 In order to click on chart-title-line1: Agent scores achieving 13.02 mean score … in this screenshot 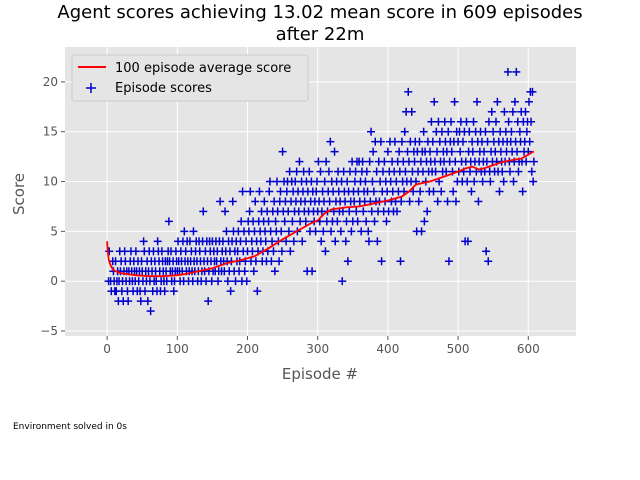, I will do `click(319, 12)`.